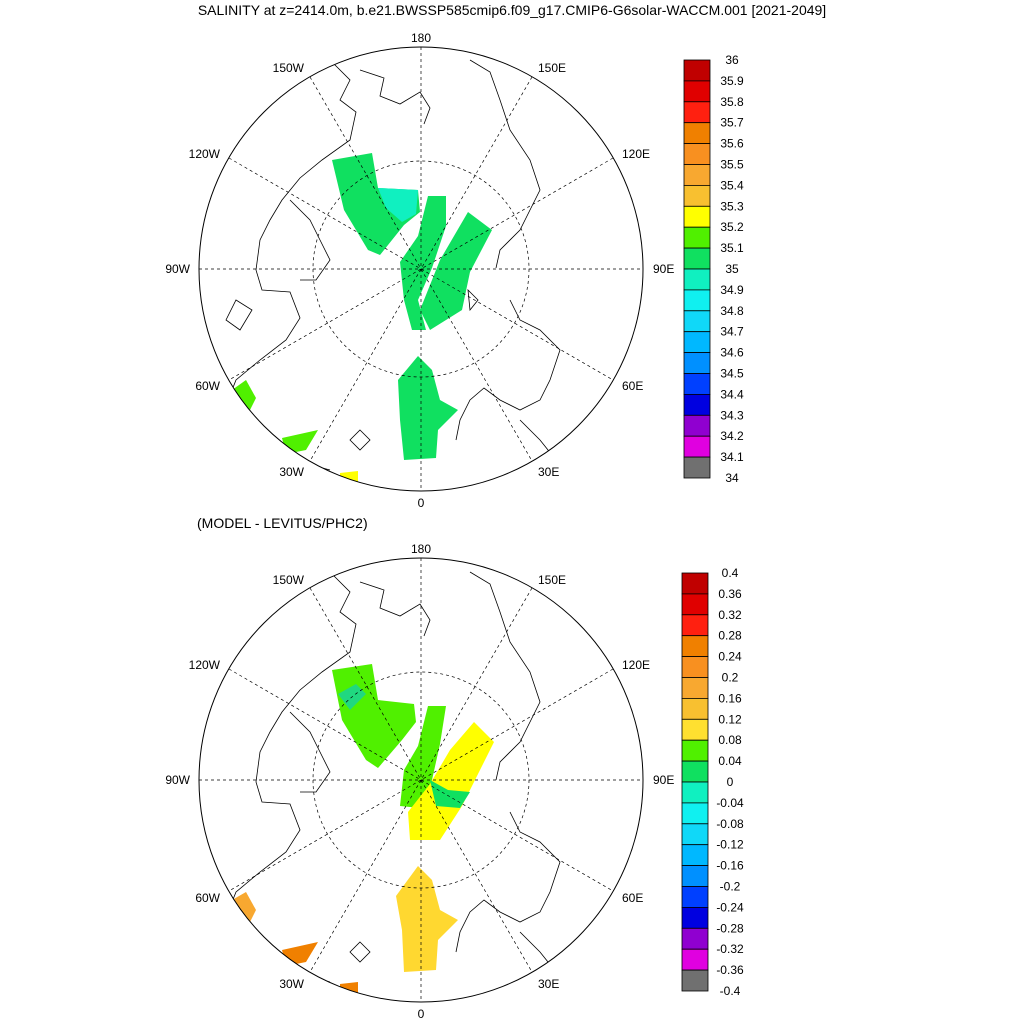 This screenshot has width=1024, height=1024. Describe the element at coordinates (732, 353) in the screenshot. I see `top-colorbar-label: 34.6` at that location.